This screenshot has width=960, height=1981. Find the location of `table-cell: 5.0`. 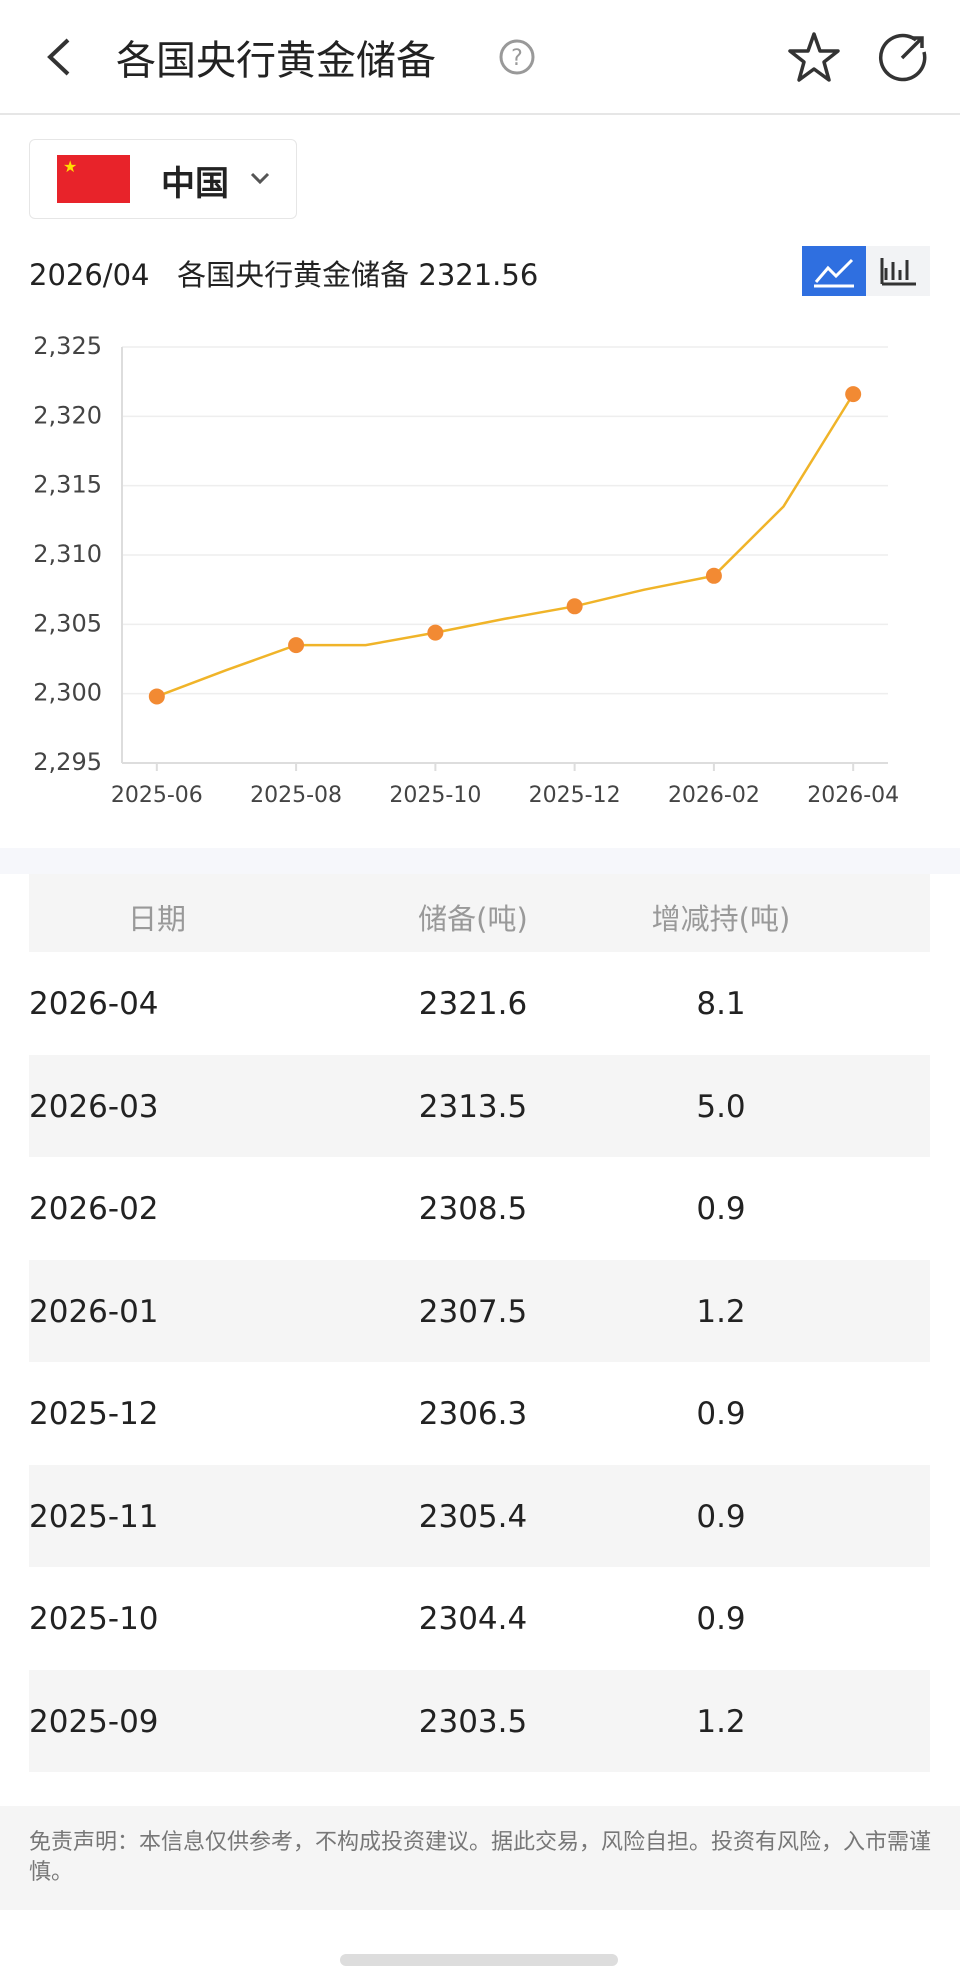

table-cell: 5.0 is located at coordinates (721, 1106).